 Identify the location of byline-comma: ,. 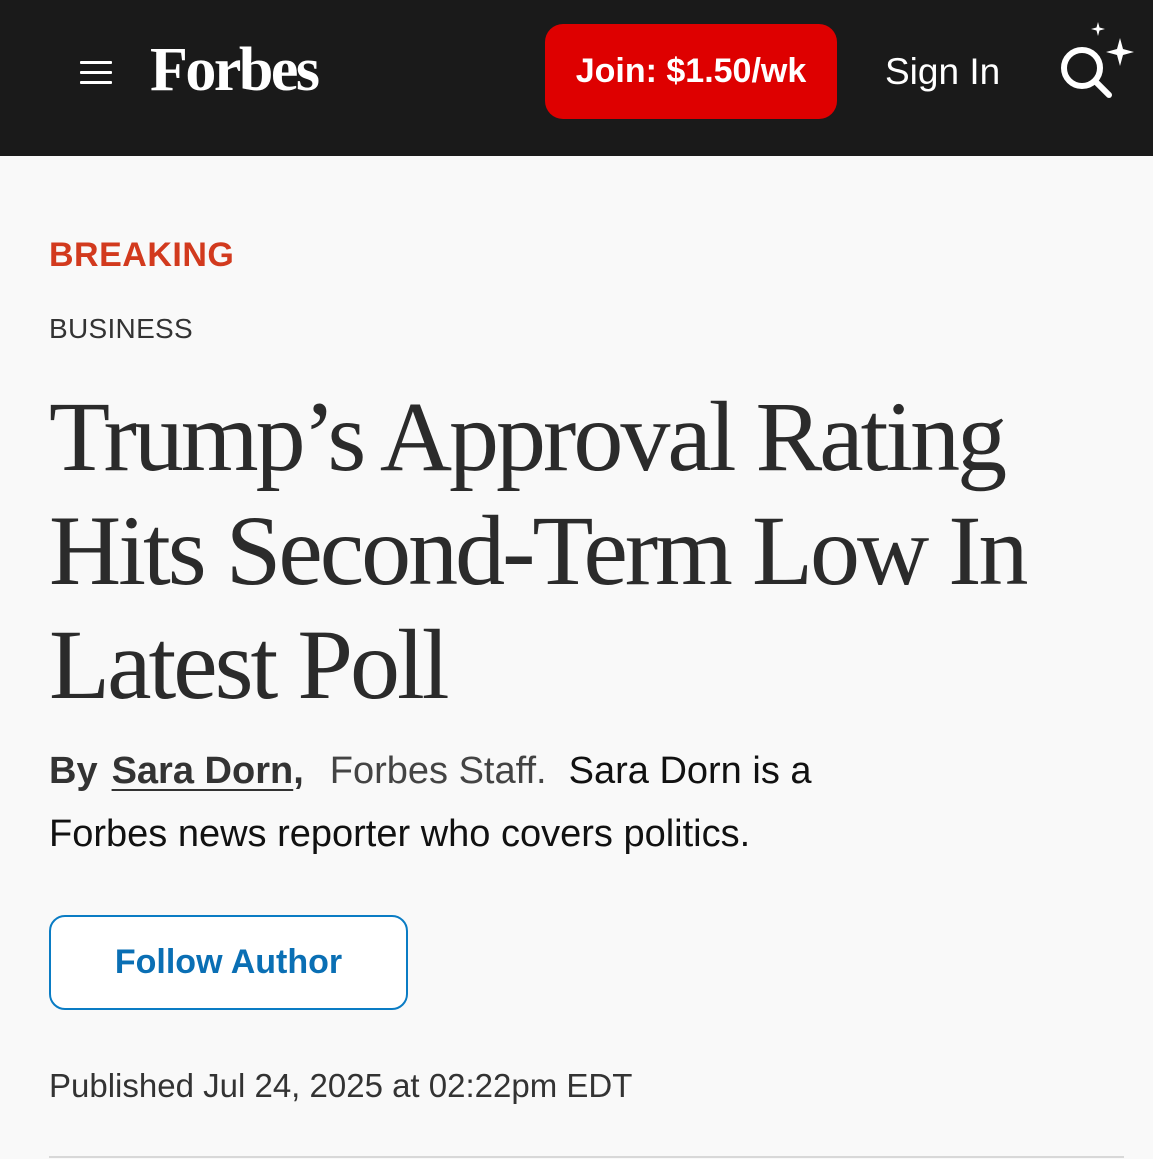
(298, 771).